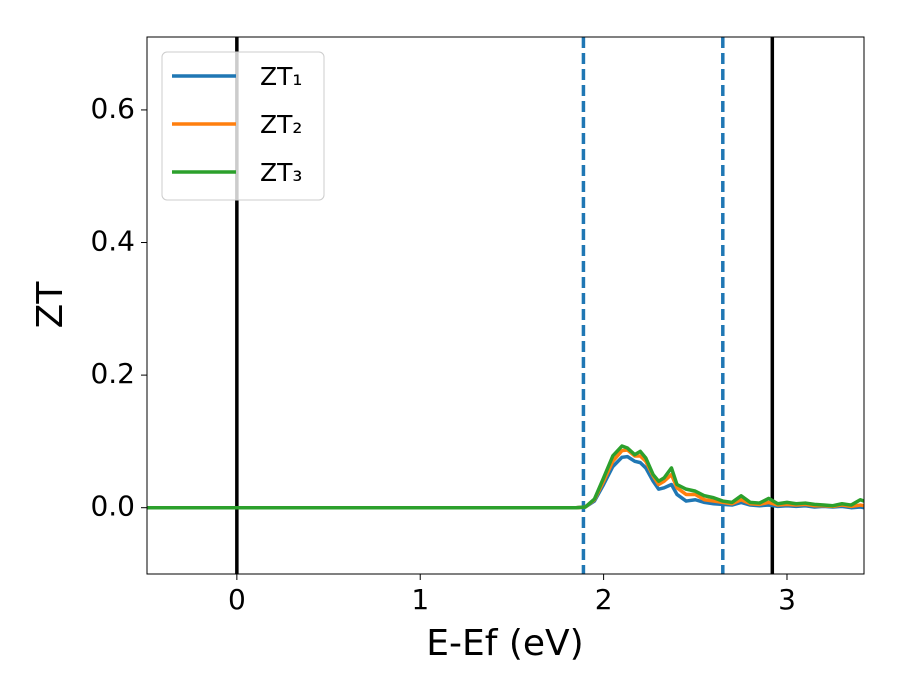  I want to click on legend: ZT₁ ZT₂ ZT₃, so click(243, 126).